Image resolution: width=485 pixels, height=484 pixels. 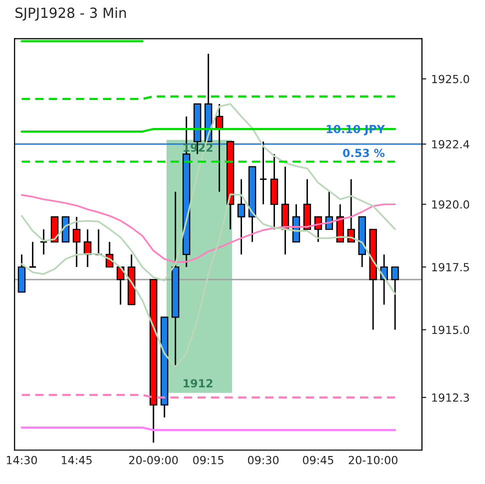 What do you see at coordinates (450, 397) in the screenshot?
I see `y-tick-label: 1912.3` at bounding box center [450, 397].